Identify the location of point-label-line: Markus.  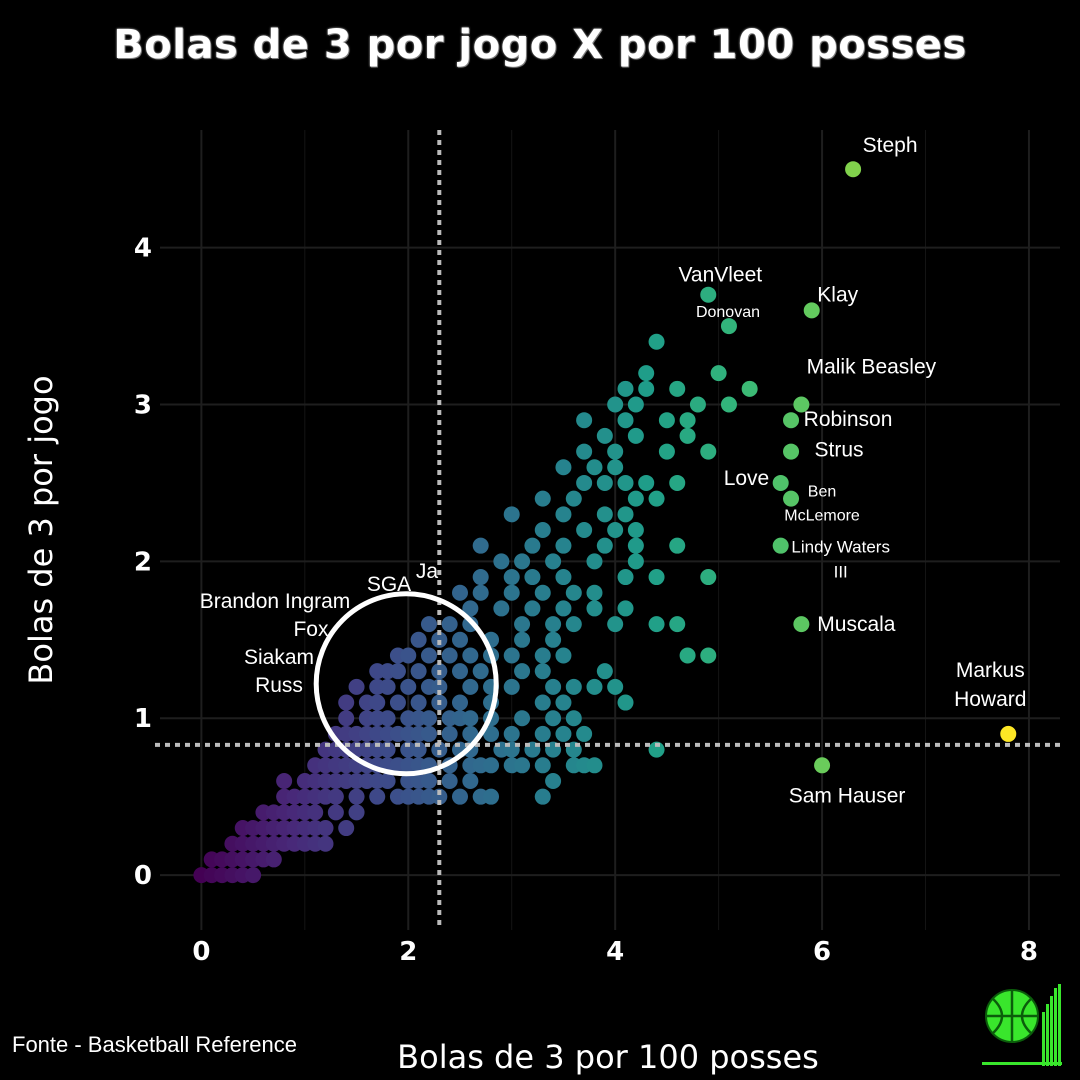
(990, 670).